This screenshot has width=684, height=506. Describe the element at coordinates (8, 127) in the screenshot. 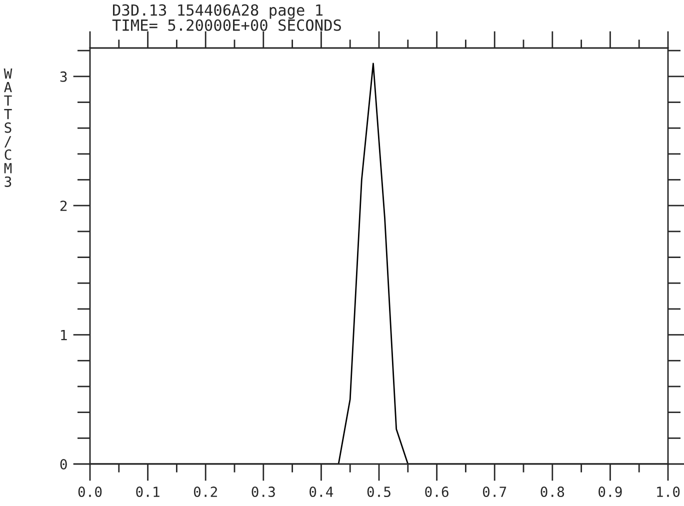

I see `text: WATTS/CM3` at that location.